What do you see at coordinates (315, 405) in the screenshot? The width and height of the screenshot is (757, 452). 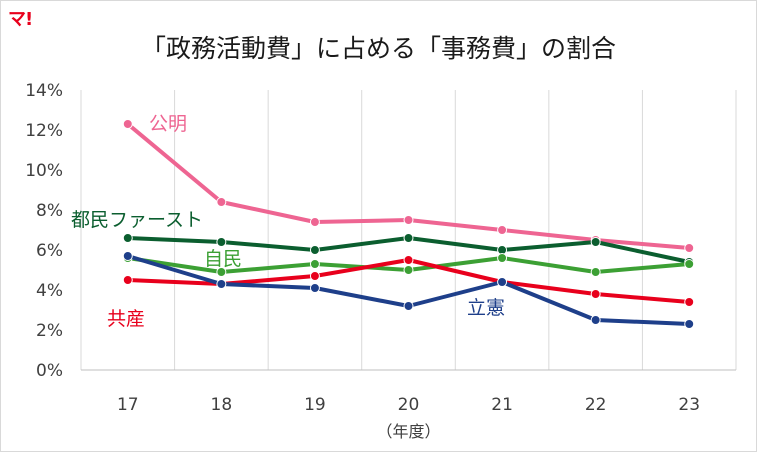 I see `x-tick-label: 19` at bounding box center [315, 405].